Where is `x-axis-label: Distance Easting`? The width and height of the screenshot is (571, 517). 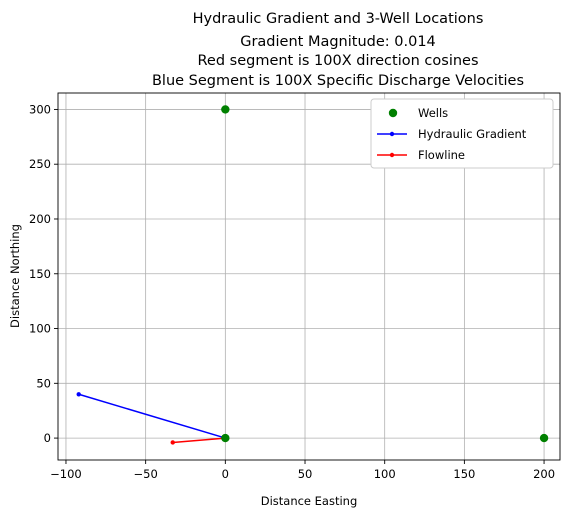 x-axis-label: Distance Easting is located at coordinates (309, 501).